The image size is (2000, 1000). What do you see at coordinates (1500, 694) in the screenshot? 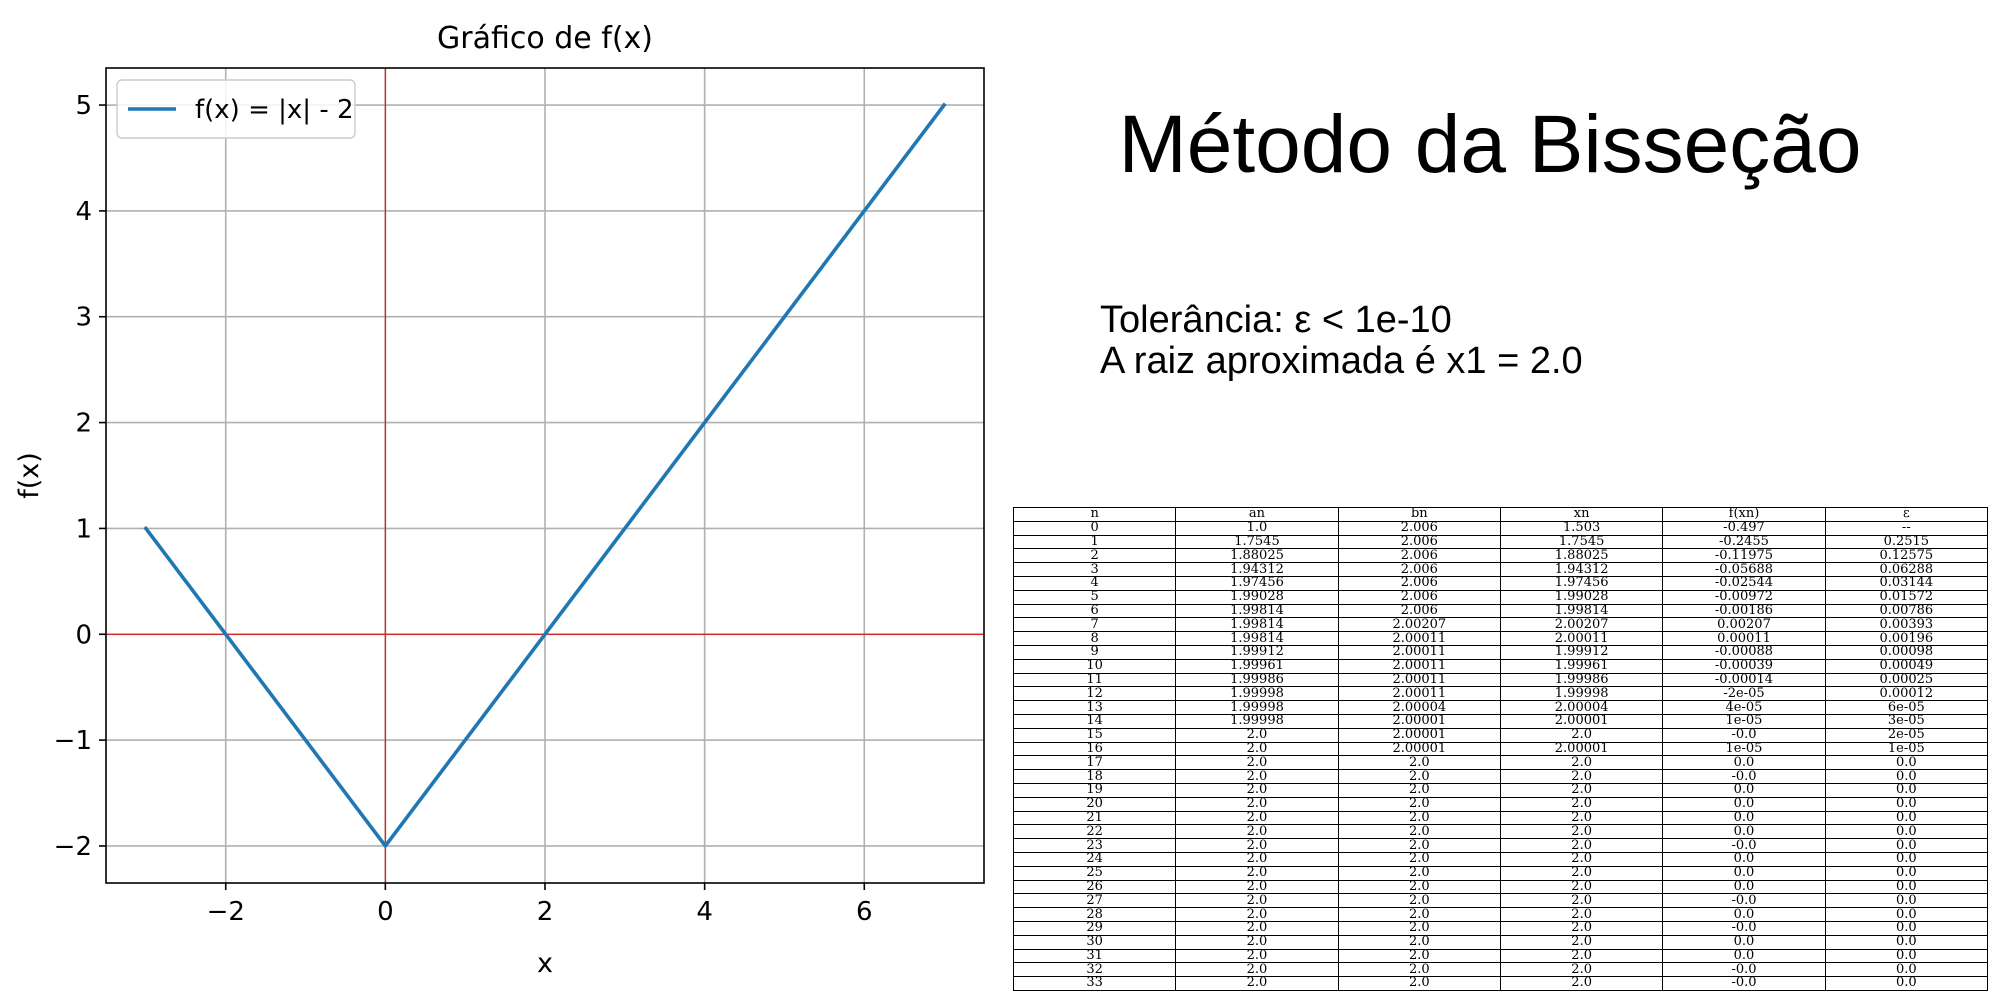
I see `table-row: 12 1.99998 2.00011 1.99998 -2e-05 0.00012` at bounding box center [1500, 694].